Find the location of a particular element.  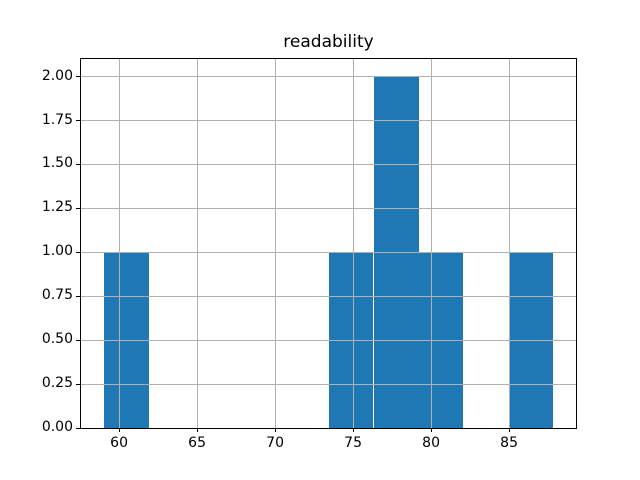

y-tick-label: 0.50 is located at coordinates (57, 339).